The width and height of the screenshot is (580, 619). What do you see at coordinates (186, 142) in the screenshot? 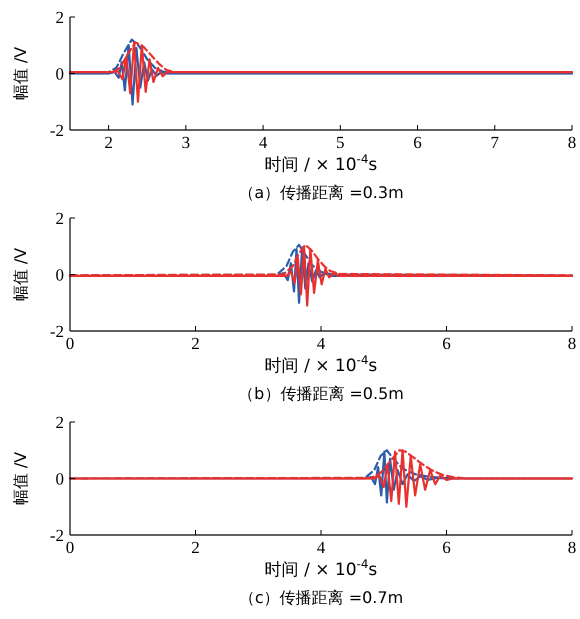
I see `x-tick-label: 3` at bounding box center [186, 142].